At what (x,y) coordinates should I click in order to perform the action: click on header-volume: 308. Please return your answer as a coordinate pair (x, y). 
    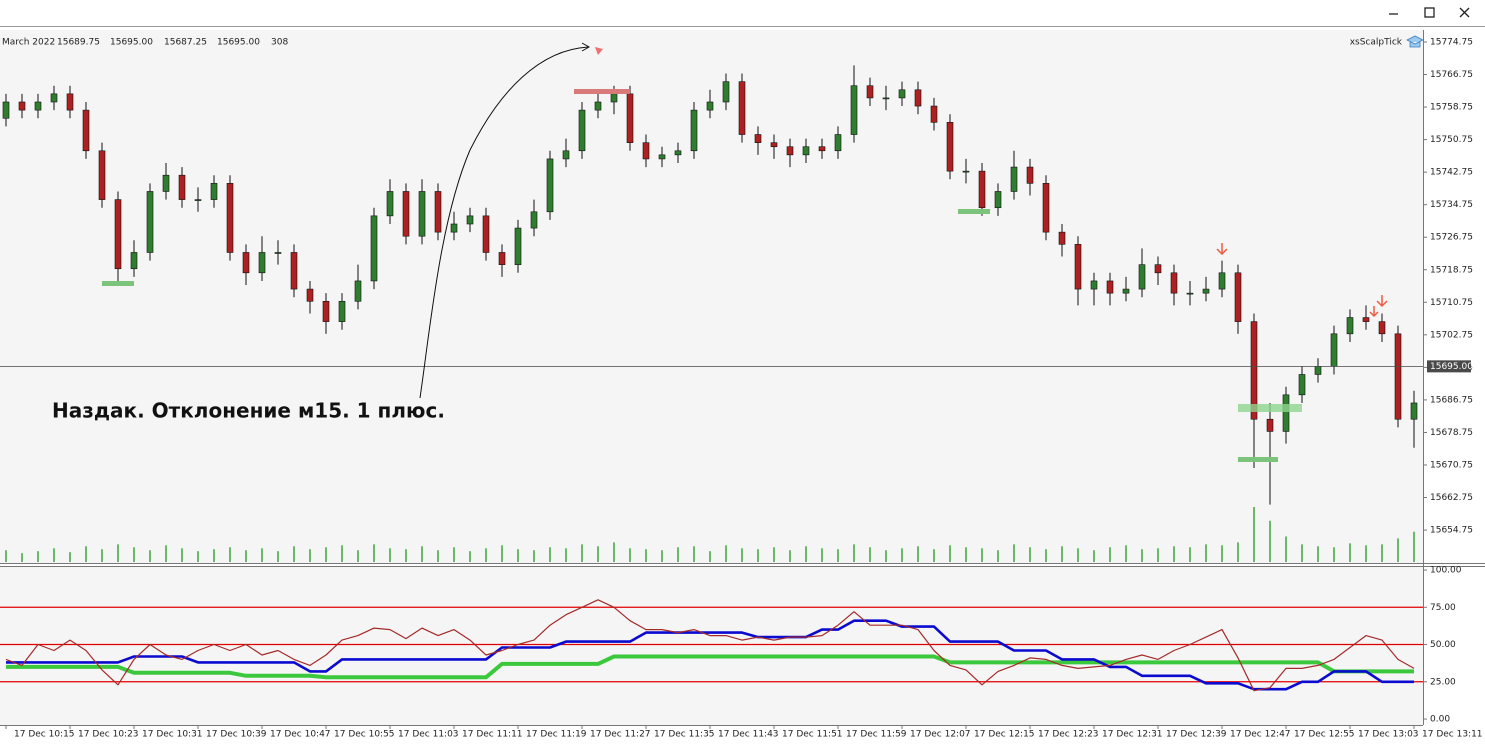
    Looking at the image, I should click on (279, 43).